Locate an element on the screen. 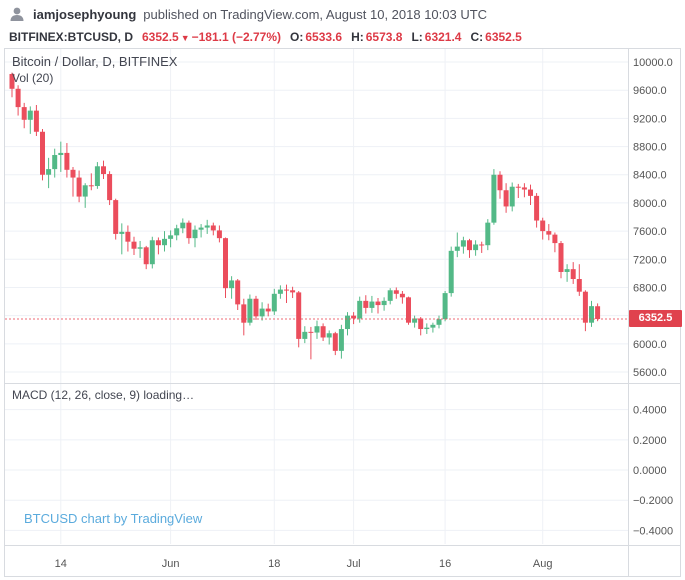 This screenshot has height=580, width=685. pane-title: Bitcoin / Dollar, D, BITFINEX is located at coordinates (95, 61).